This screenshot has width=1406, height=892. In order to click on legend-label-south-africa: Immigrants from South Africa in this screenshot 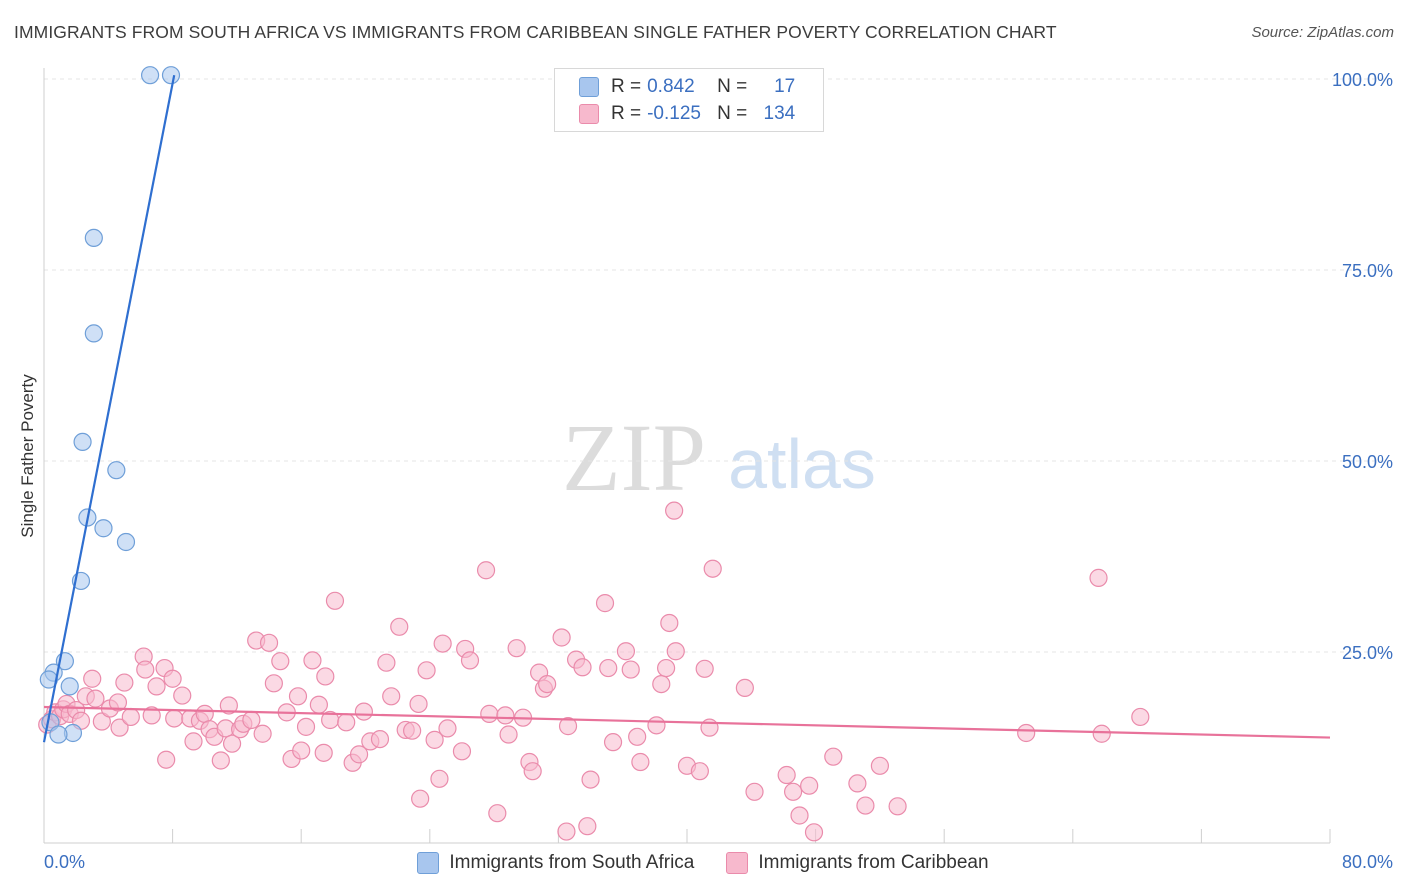, I will do `click(572, 862)`.